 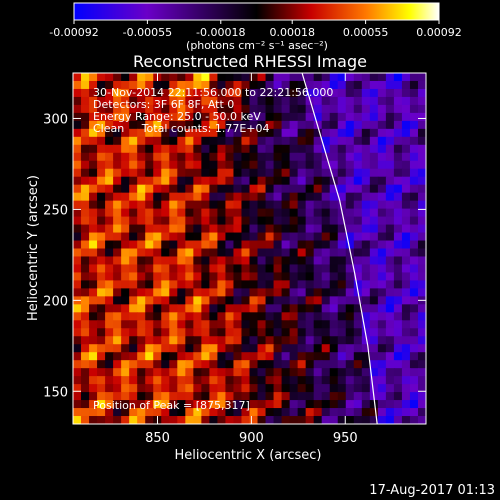 What do you see at coordinates (432, 490) in the screenshot?
I see `footer-timestamp: 17-Aug-2017 01:13` at bounding box center [432, 490].